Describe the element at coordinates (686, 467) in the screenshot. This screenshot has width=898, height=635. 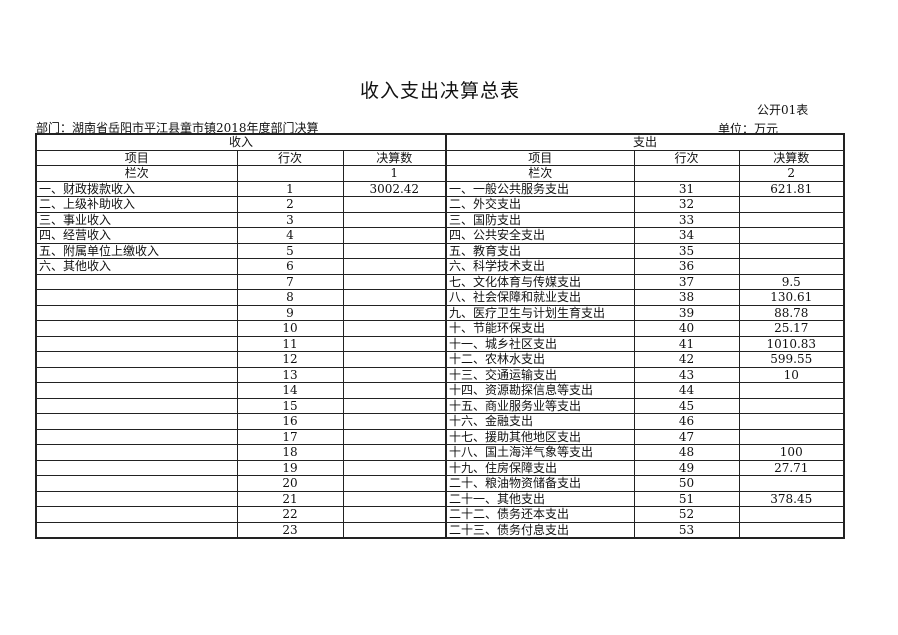
I see `expense-line-cell: 49` at that location.